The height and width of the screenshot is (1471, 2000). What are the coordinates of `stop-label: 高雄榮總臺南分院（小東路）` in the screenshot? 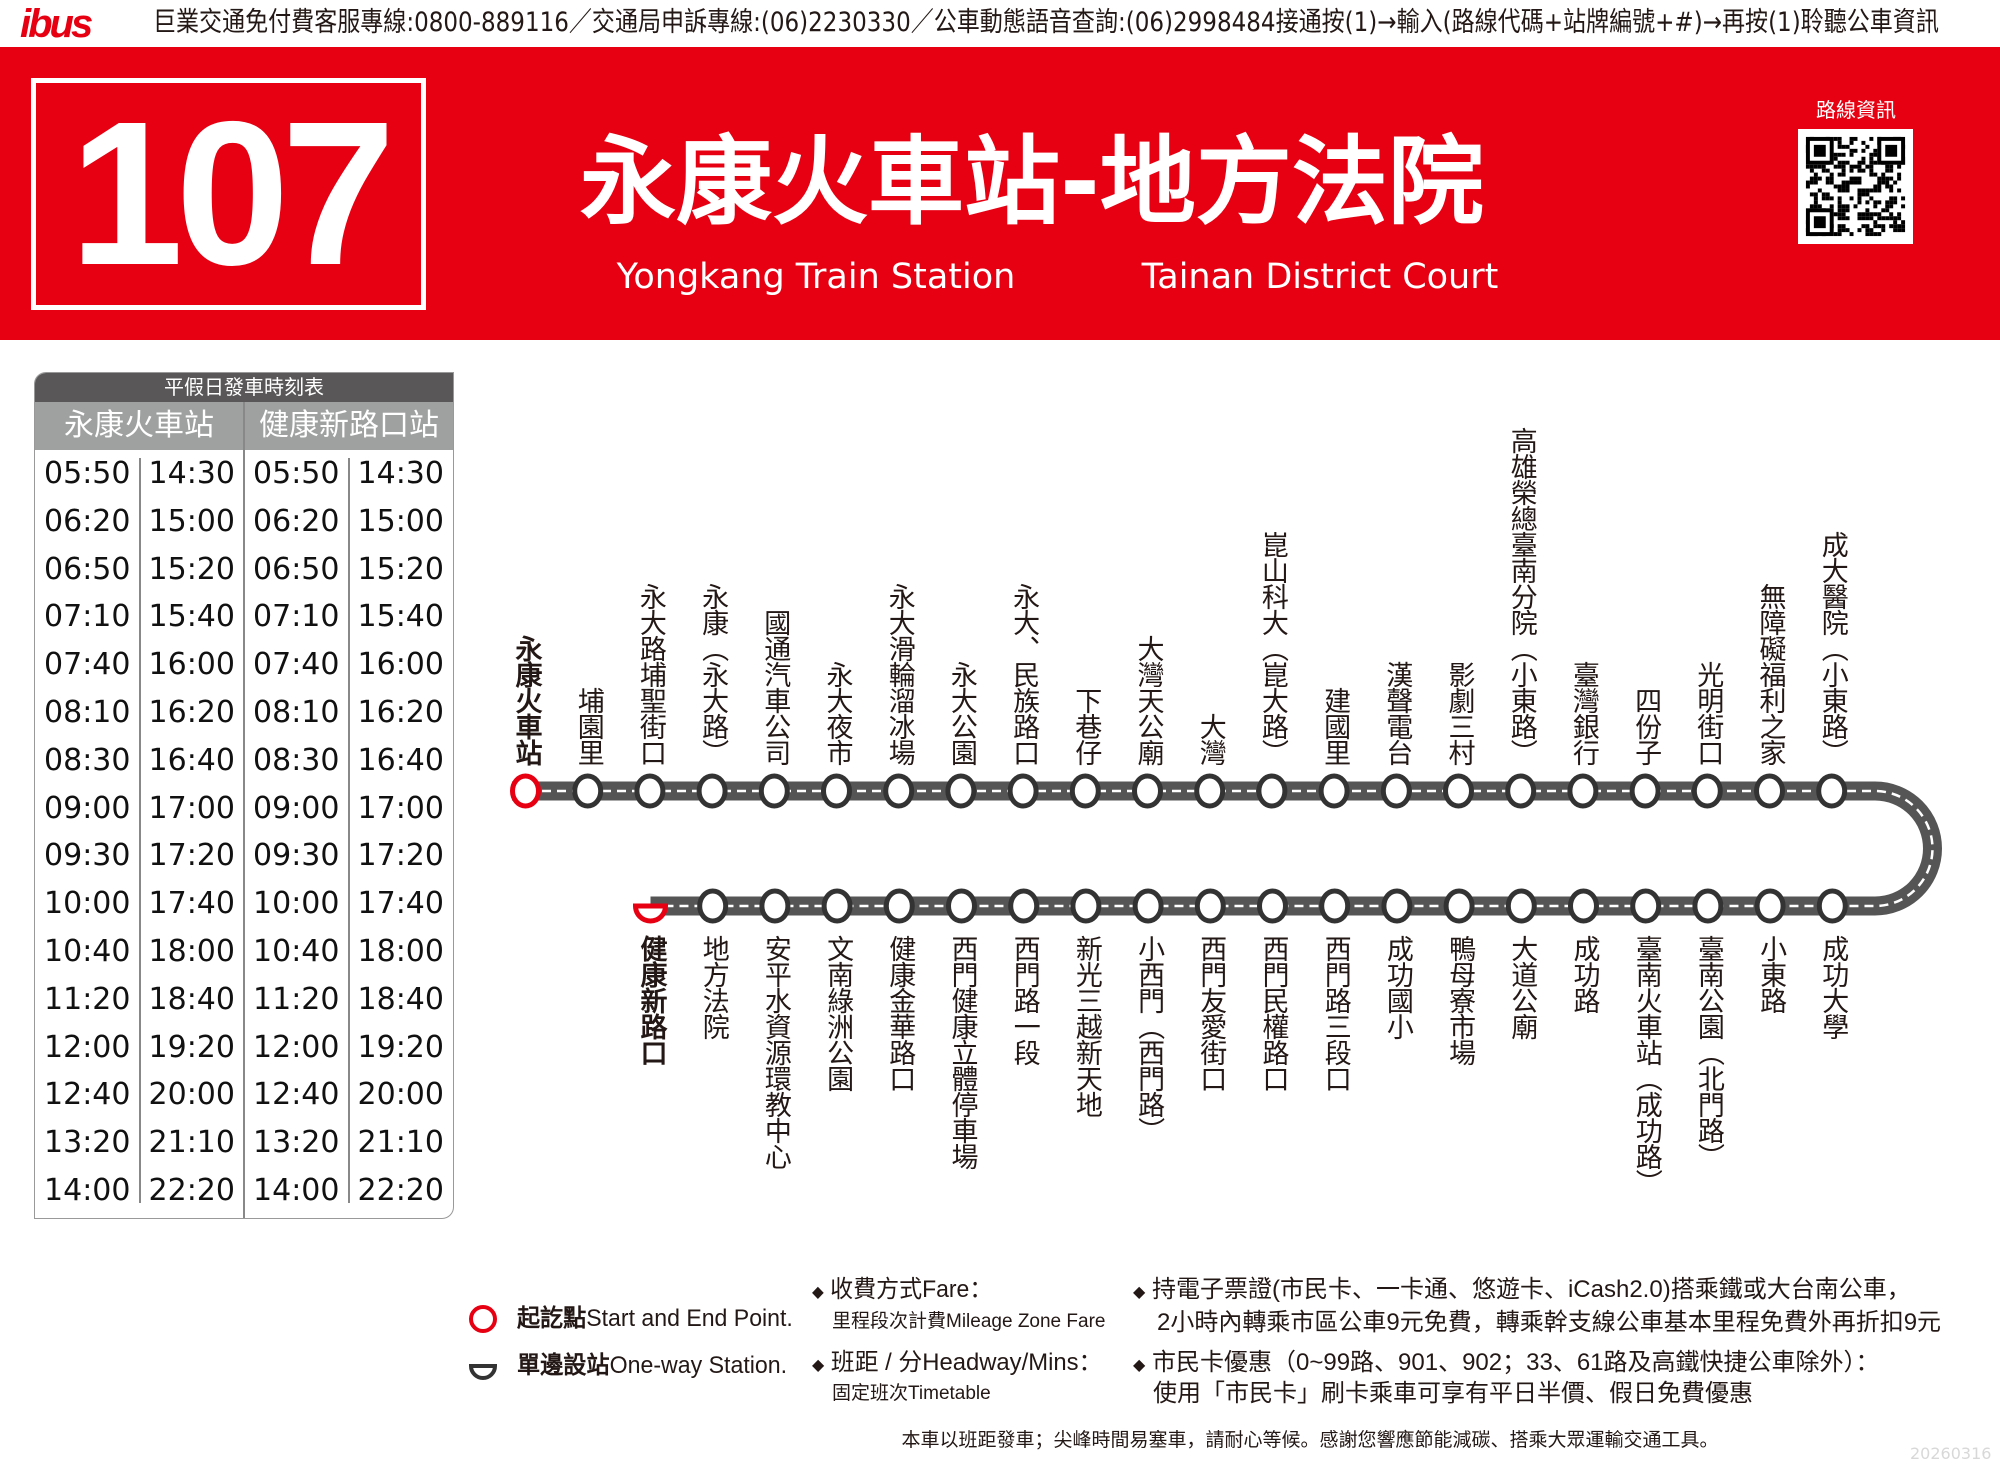 It's located at (1521, 596).